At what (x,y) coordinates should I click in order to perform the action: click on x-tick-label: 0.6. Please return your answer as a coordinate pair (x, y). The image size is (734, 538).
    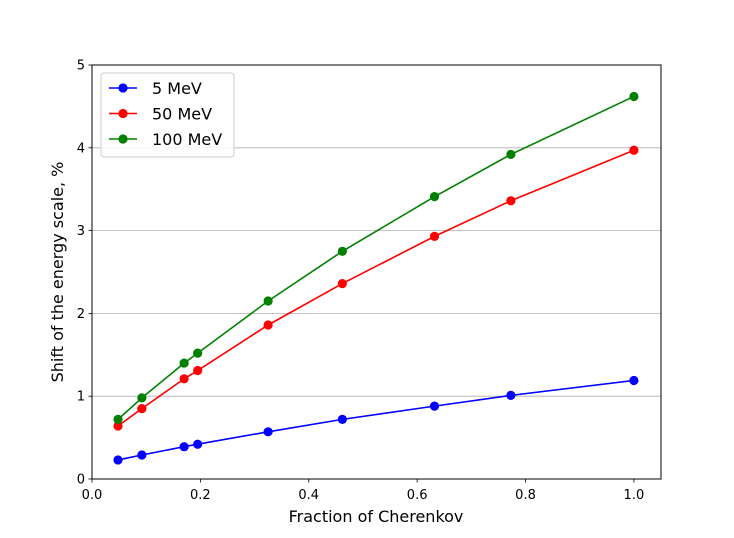
    Looking at the image, I should click on (417, 495).